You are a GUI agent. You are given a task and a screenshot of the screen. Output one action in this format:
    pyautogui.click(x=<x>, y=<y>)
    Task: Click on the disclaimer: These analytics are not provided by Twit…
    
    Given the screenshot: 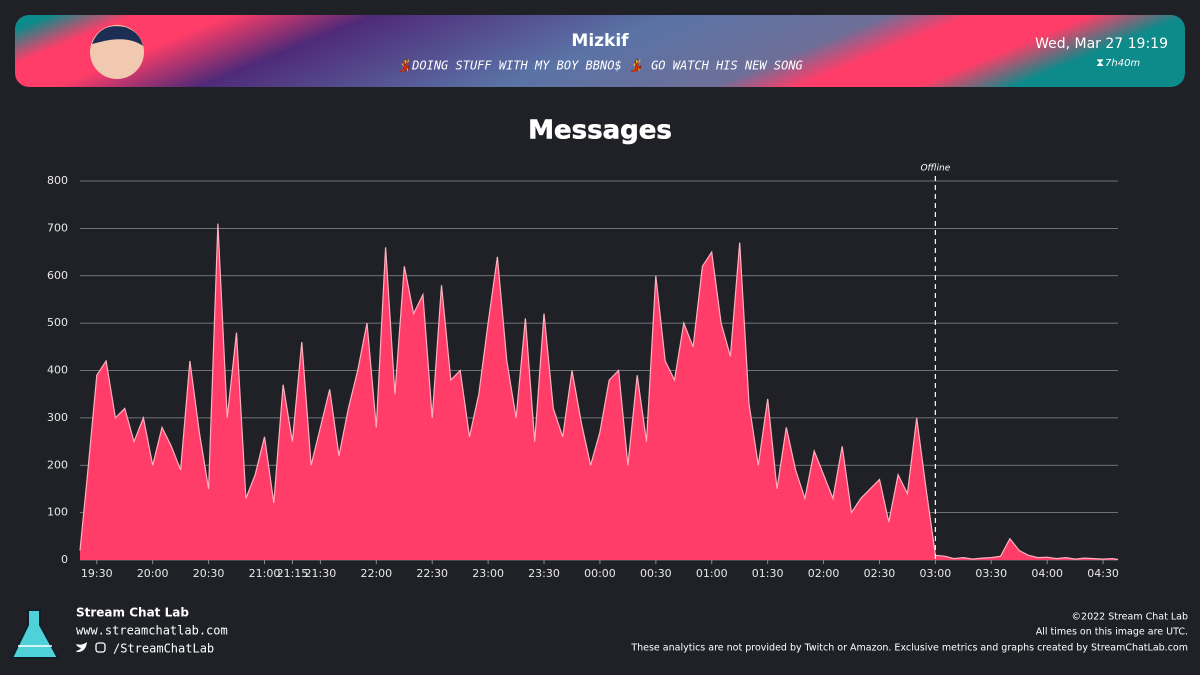 What is the action you would take?
    pyautogui.click(x=909, y=648)
    